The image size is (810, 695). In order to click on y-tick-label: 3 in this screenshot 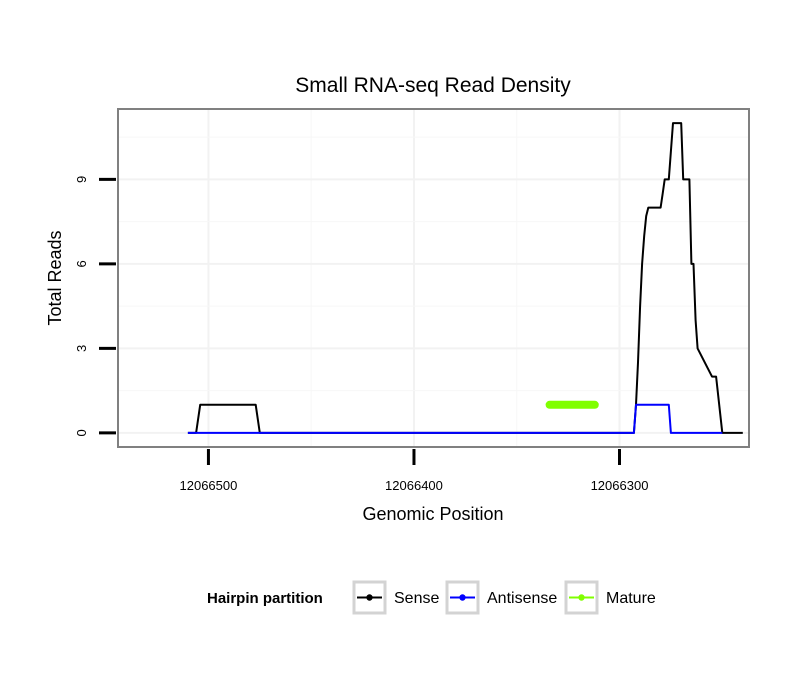, I will do `click(81, 348)`.